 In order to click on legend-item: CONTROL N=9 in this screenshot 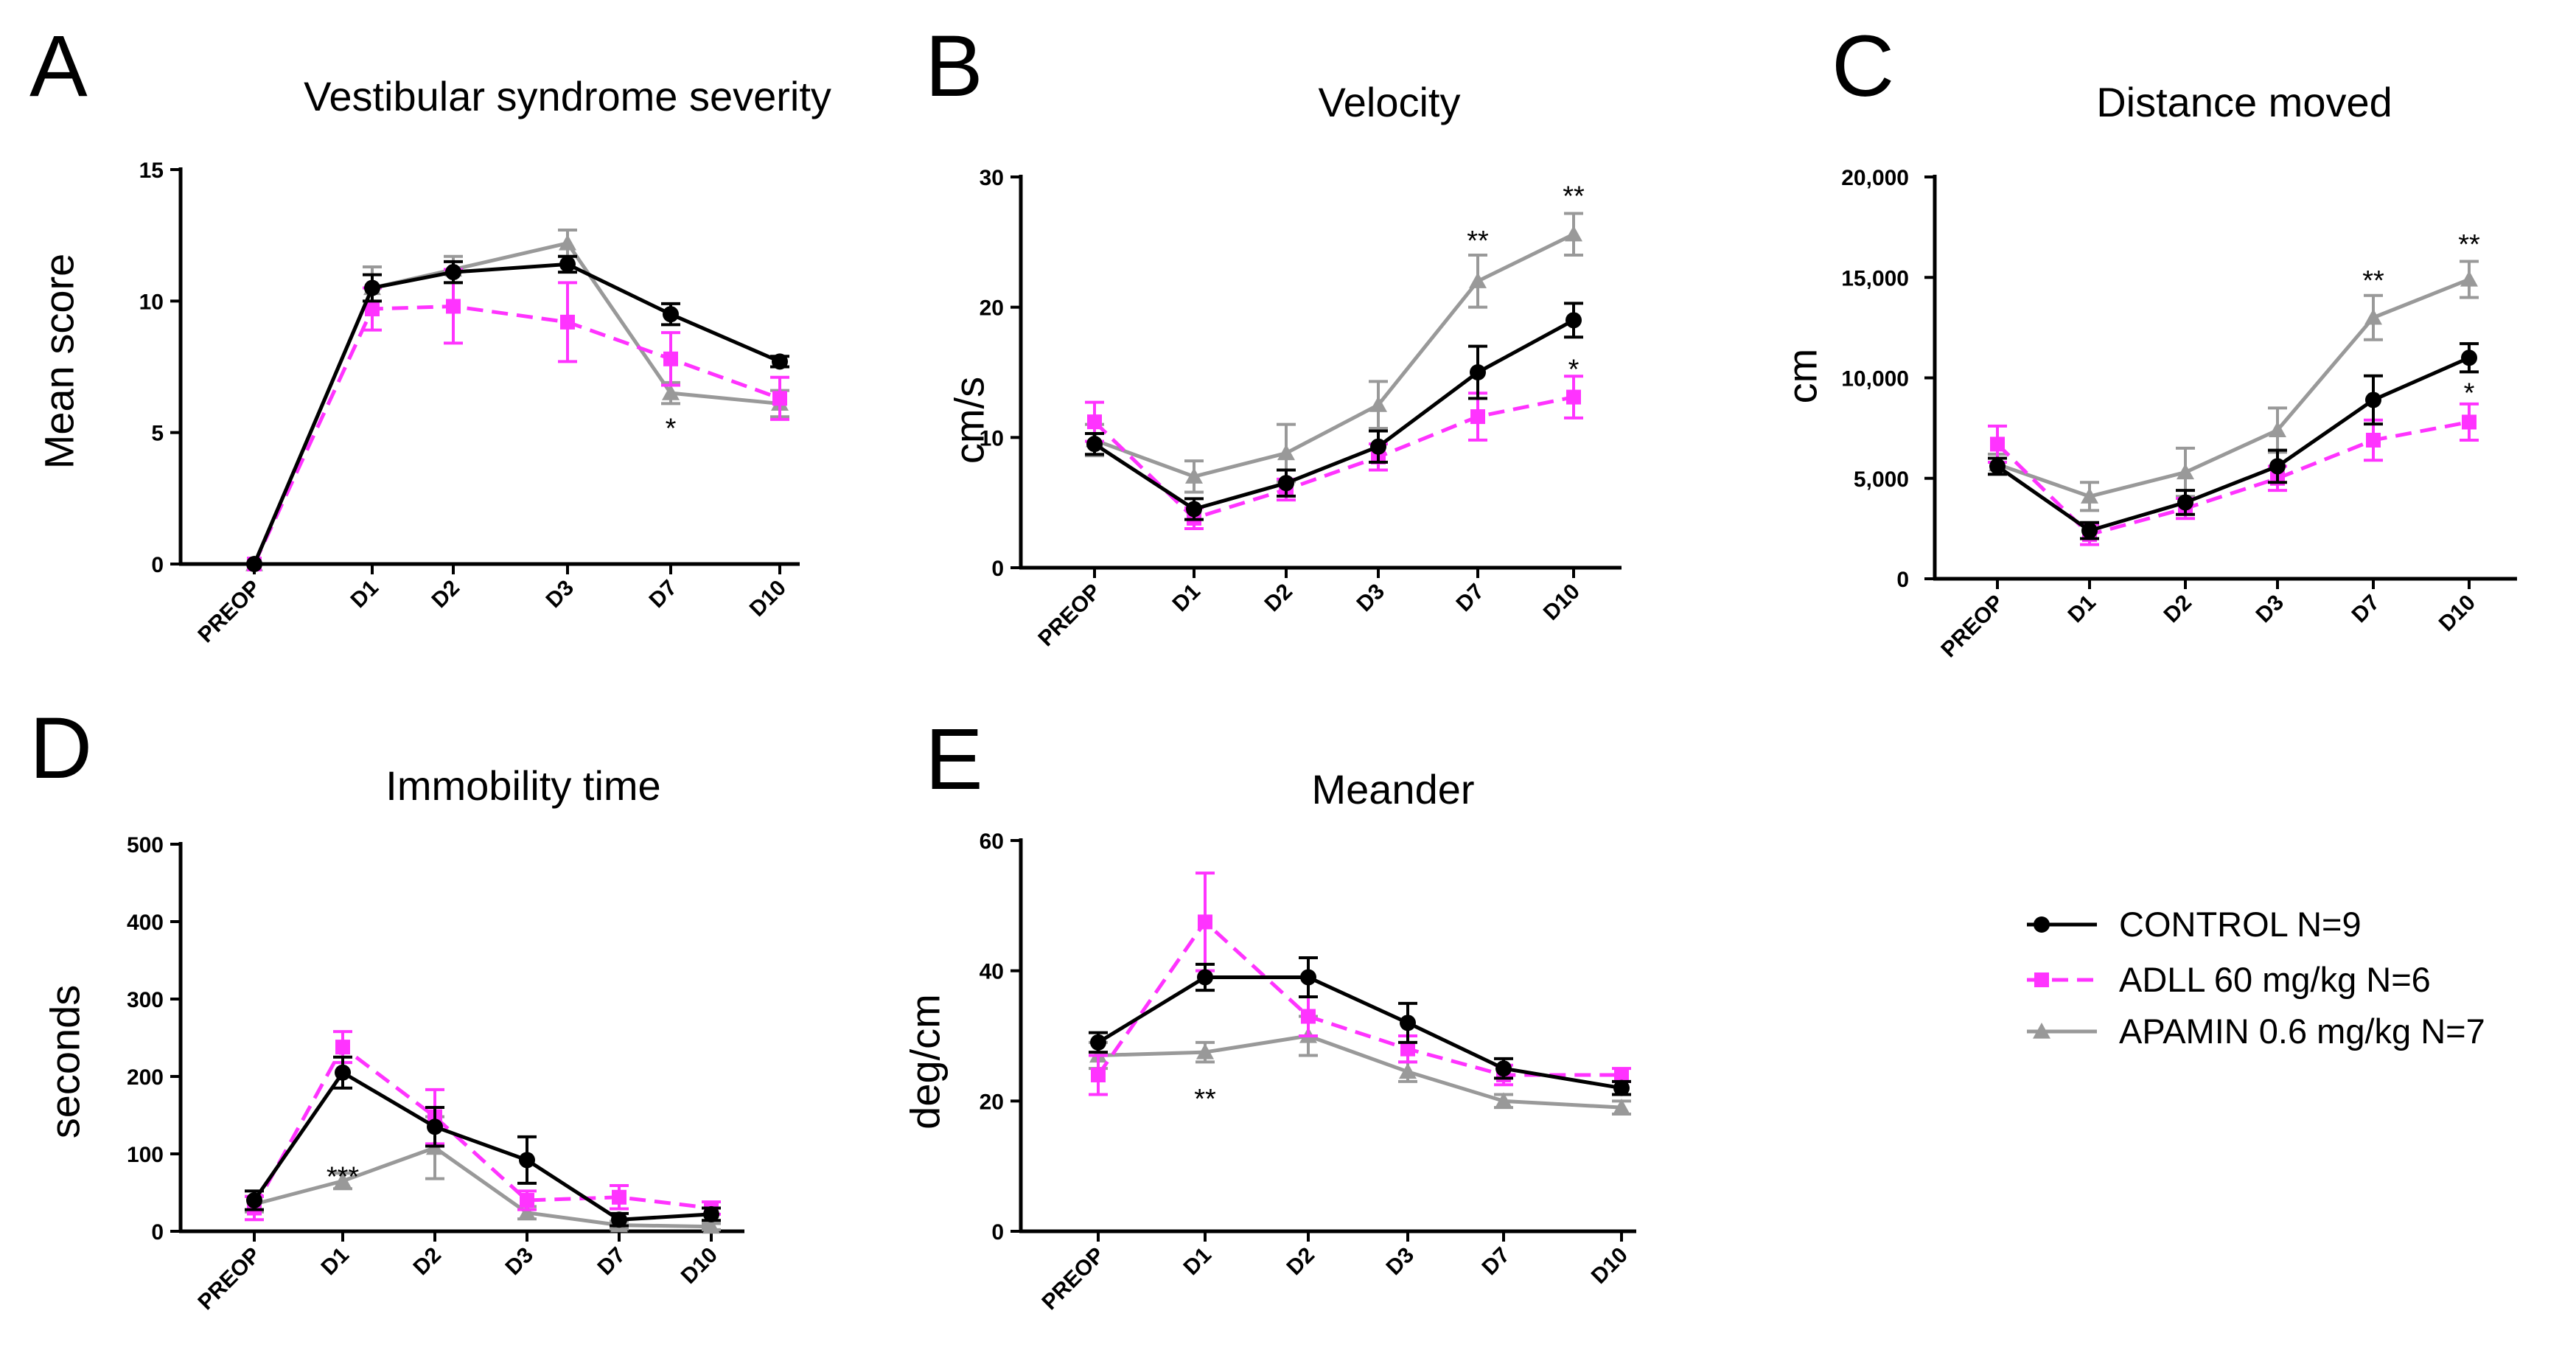, I will do `click(2194, 924)`.